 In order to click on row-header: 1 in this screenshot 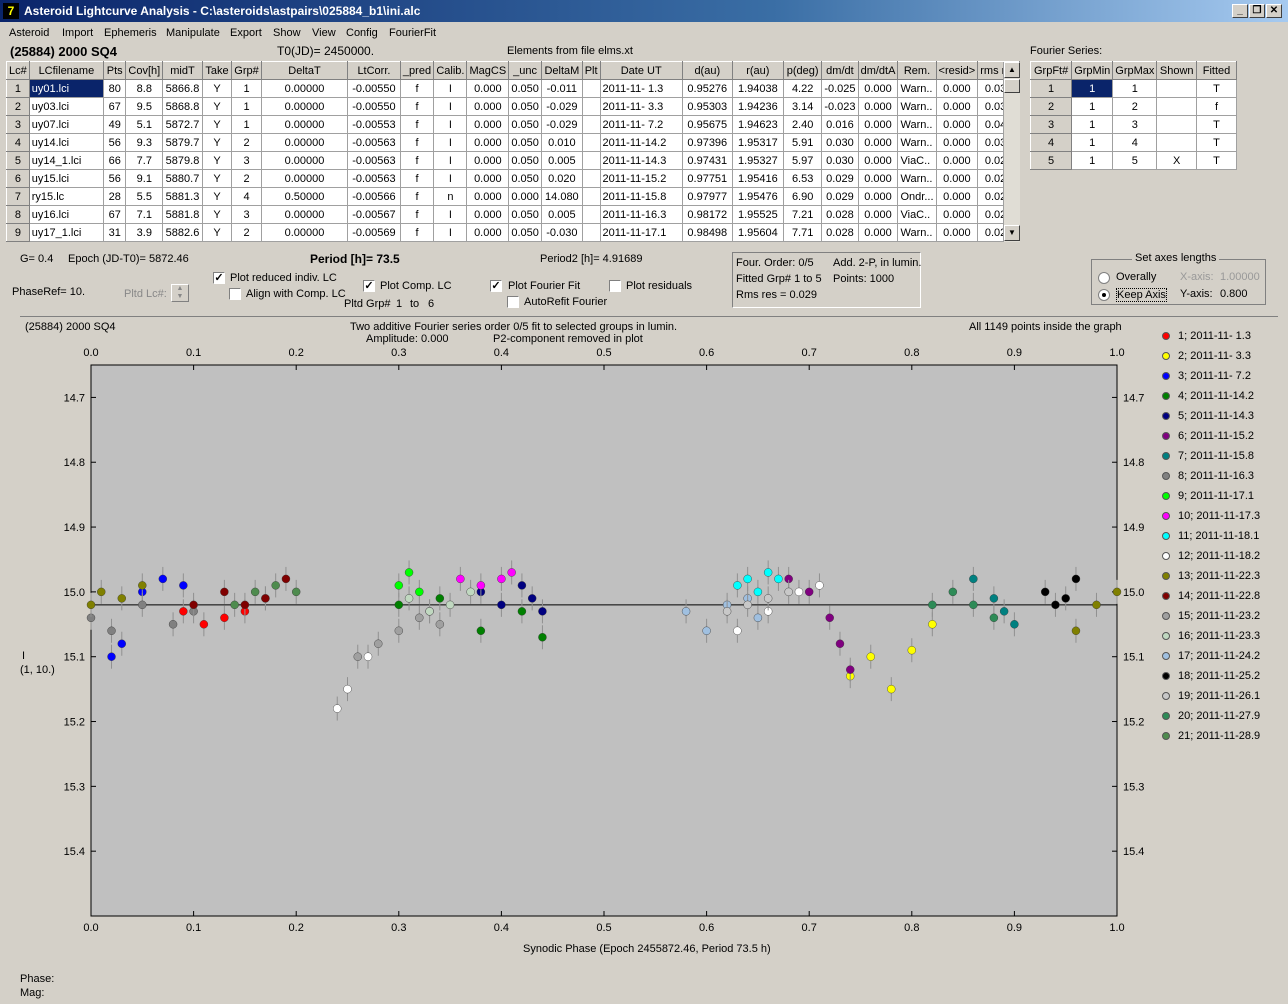, I will do `click(18, 88)`.